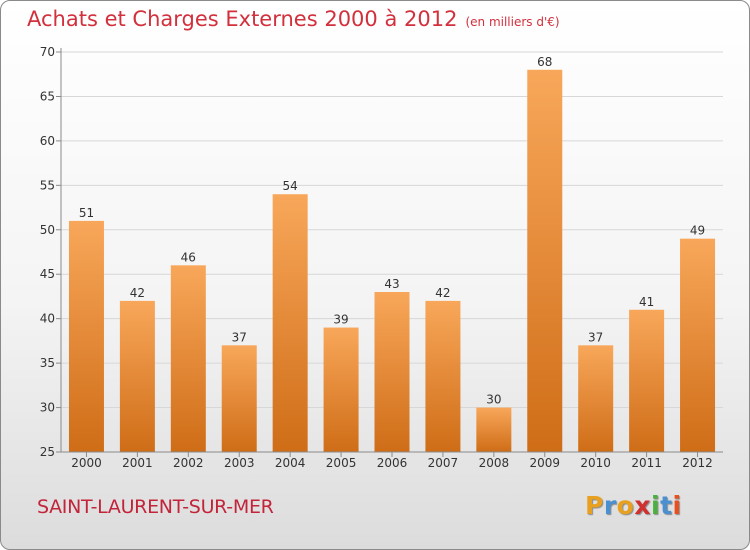 This screenshot has width=750, height=550. I want to click on y-tick-label: 30, so click(47, 408).